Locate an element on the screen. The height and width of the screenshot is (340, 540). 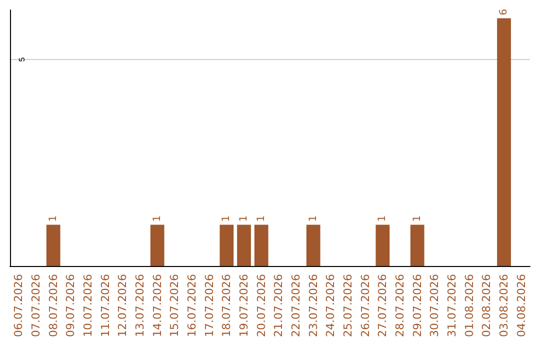
x-tick-label: 21.07.2026 is located at coordinates (279, 306).